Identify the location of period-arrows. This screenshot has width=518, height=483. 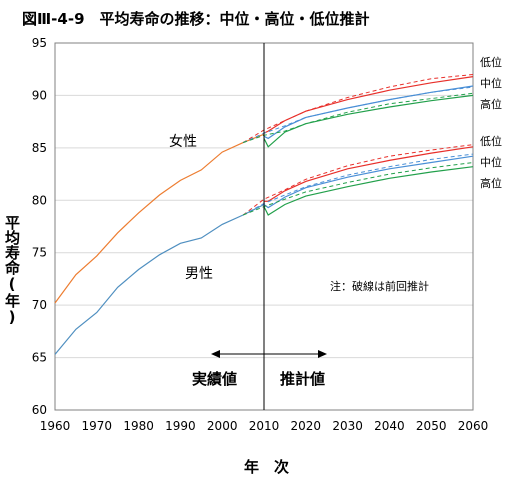
(269, 354).